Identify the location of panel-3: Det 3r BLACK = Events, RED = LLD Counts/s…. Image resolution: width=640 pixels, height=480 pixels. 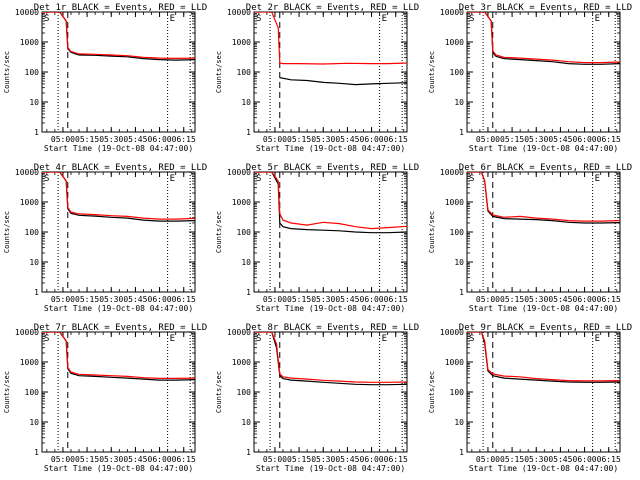
(530, 78).